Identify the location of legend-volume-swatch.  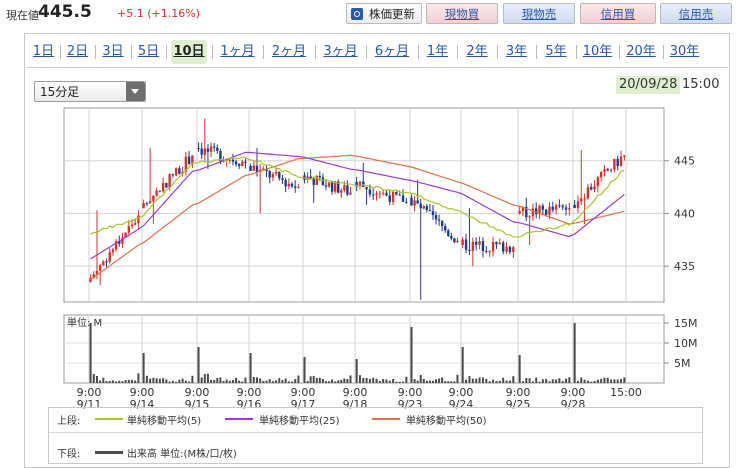
(109, 452).